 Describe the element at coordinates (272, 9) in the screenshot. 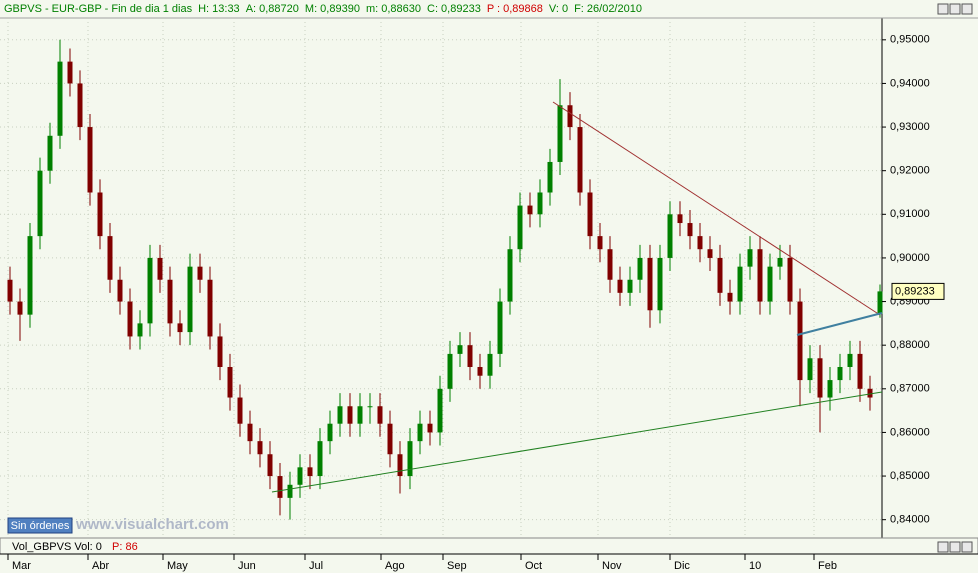

I see `header-field: A: 0,88720` at that location.